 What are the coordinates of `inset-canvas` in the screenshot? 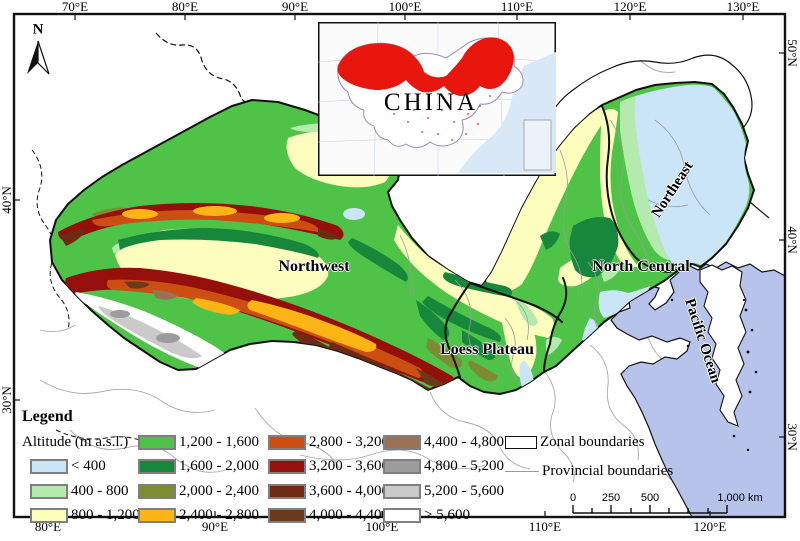 It's located at (437, 99).